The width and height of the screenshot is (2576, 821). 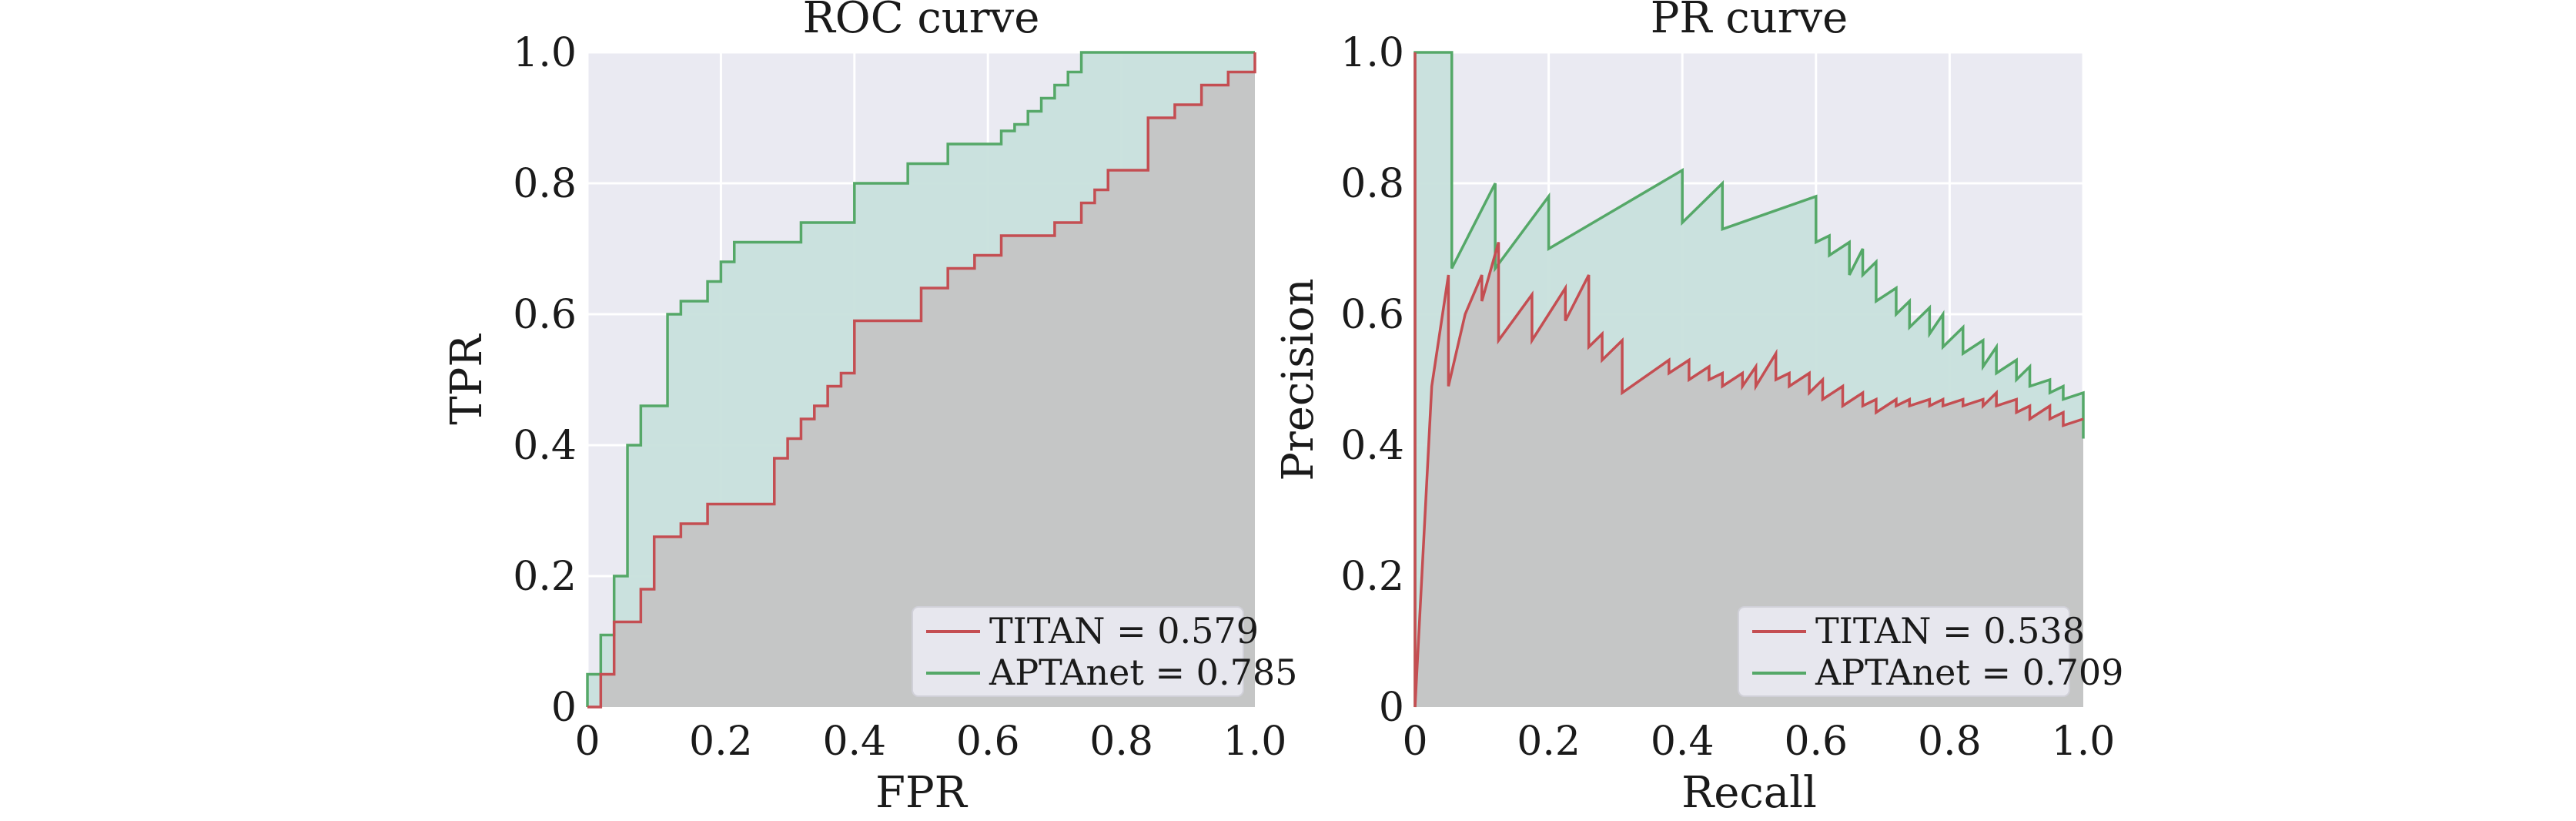 What do you see at coordinates (564, 708) in the screenshot?
I see `roc-y-tick-label: 0` at bounding box center [564, 708].